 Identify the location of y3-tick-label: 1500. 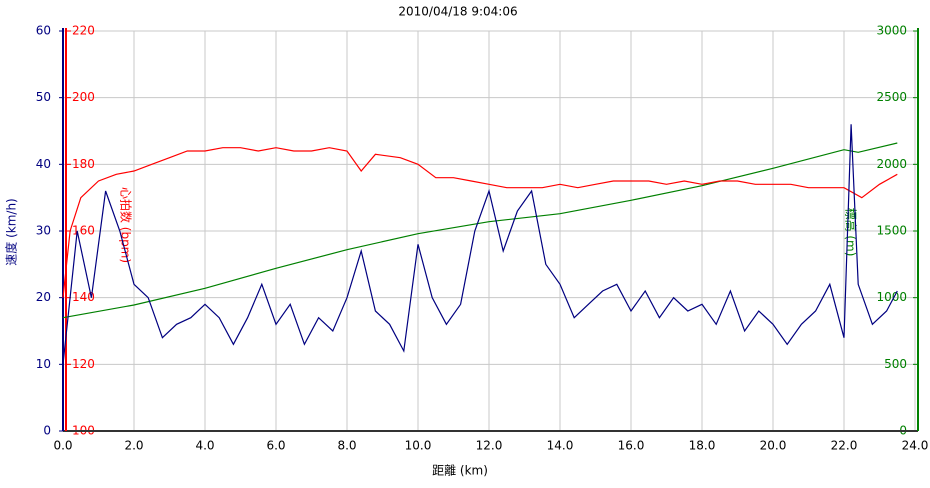
(891, 231).